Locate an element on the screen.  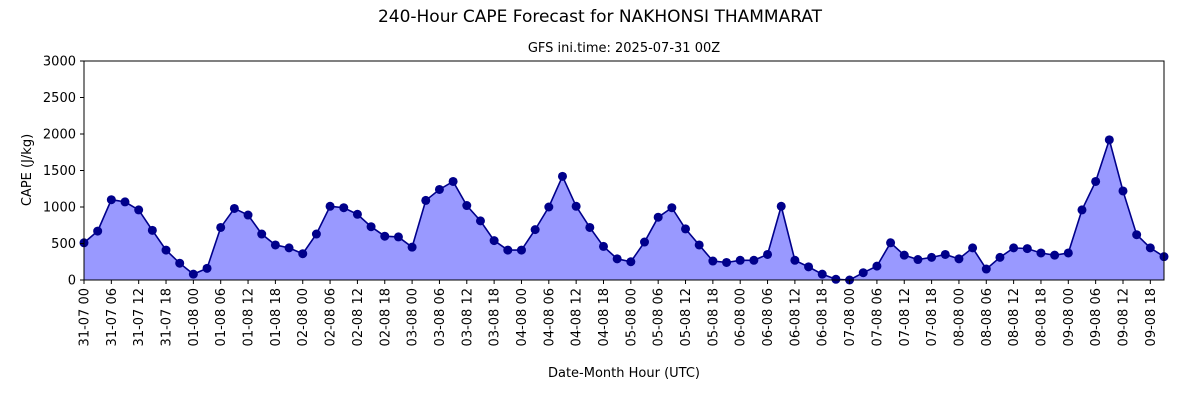
x-tick-label: 08-08 12 is located at coordinates (1014, 317).